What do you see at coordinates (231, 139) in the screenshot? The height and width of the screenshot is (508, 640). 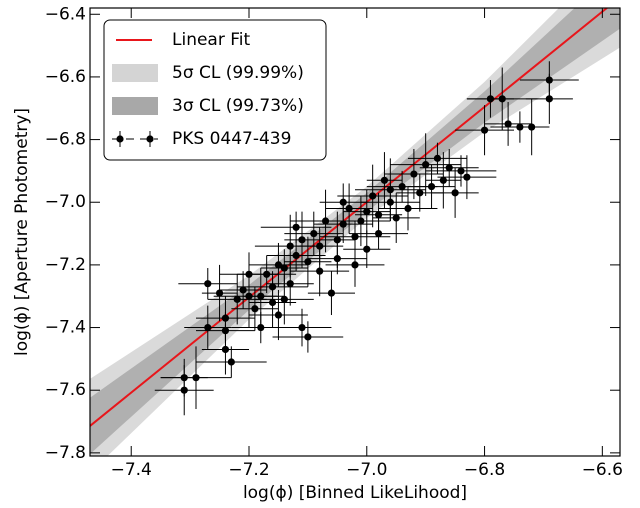 I see `legend-label: PKS 0447-439` at bounding box center [231, 139].